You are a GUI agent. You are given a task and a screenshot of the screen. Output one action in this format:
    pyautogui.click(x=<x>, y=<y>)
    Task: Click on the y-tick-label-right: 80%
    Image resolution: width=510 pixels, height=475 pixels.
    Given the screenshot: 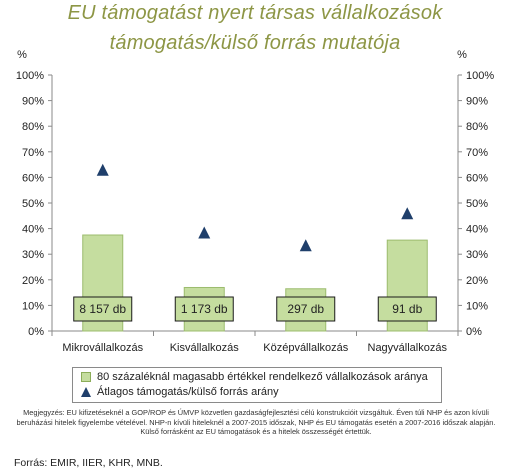 What is the action you would take?
    pyautogui.click(x=477, y=127)
    